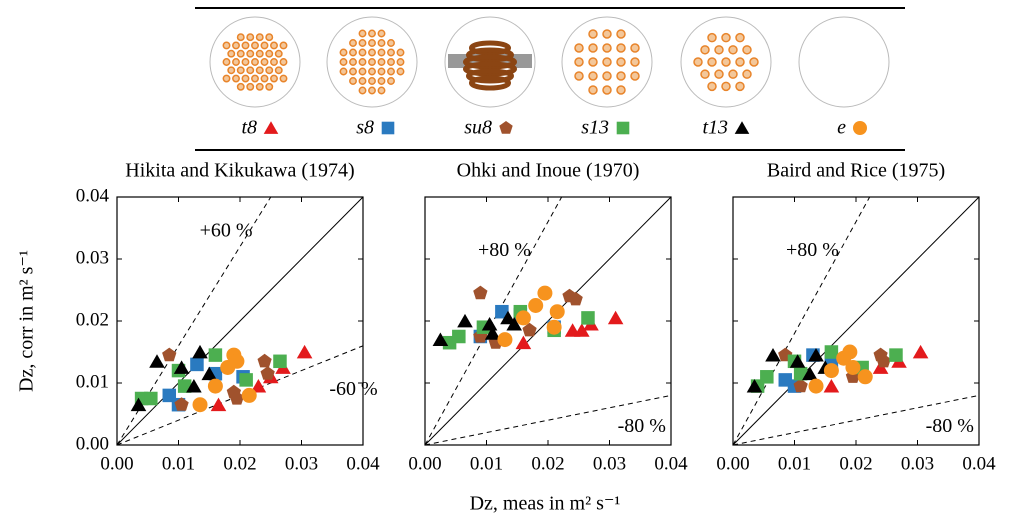 The width and height of the screenshot is (1010, 522). What do you see at coordinates (178, 463) in the screenshot?
I see `x-tick-label: 0.01` at bounding box center [178, 463].